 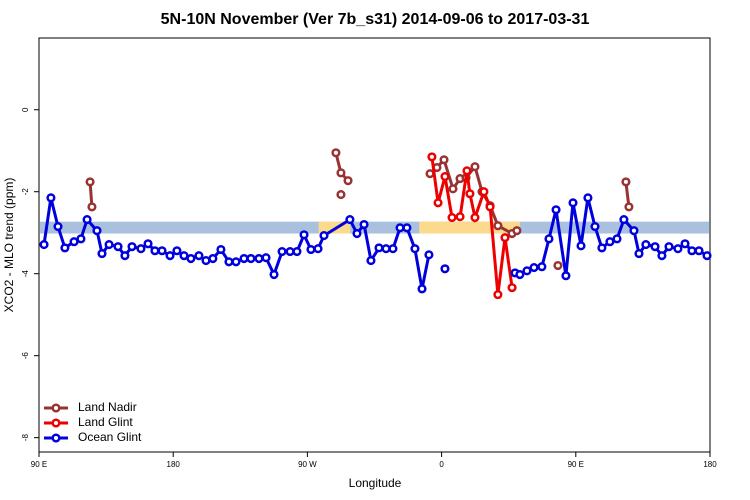 I want to click on legend-label: Land Nadir, so click(x=107, y=407).